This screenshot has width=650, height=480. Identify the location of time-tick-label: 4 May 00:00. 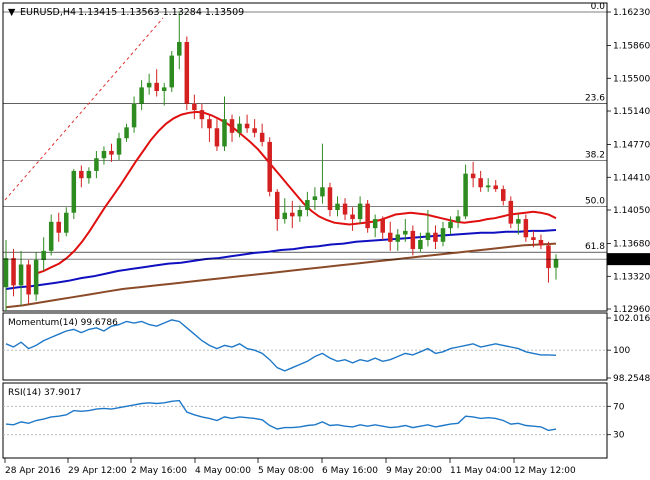
(223, 471).